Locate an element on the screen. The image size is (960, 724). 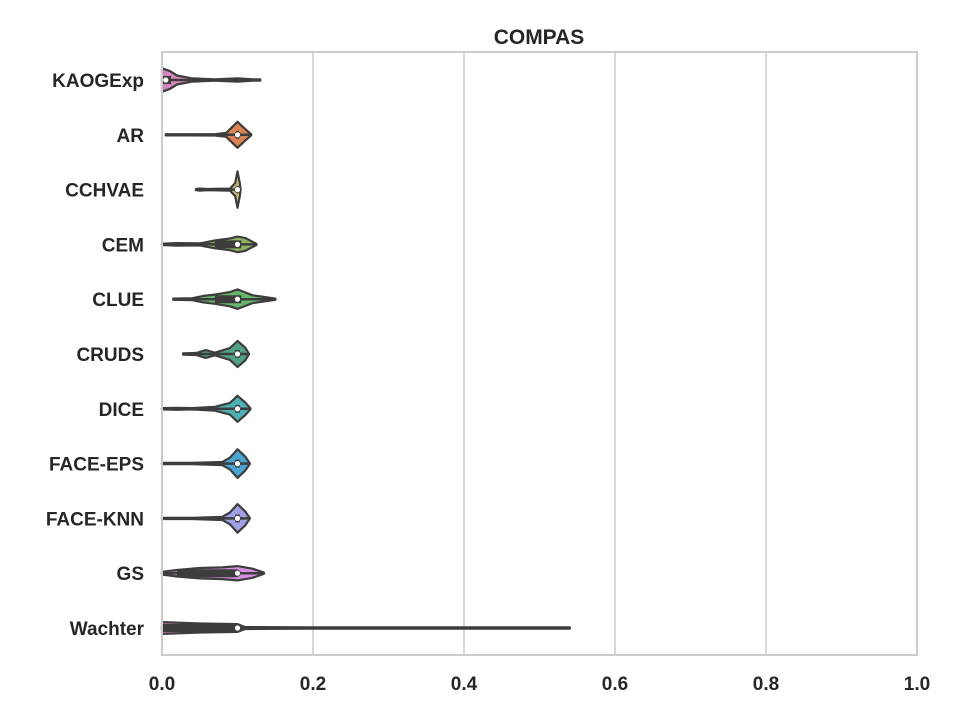
y-tick-label: CEM is located at coordinates (123, 245).